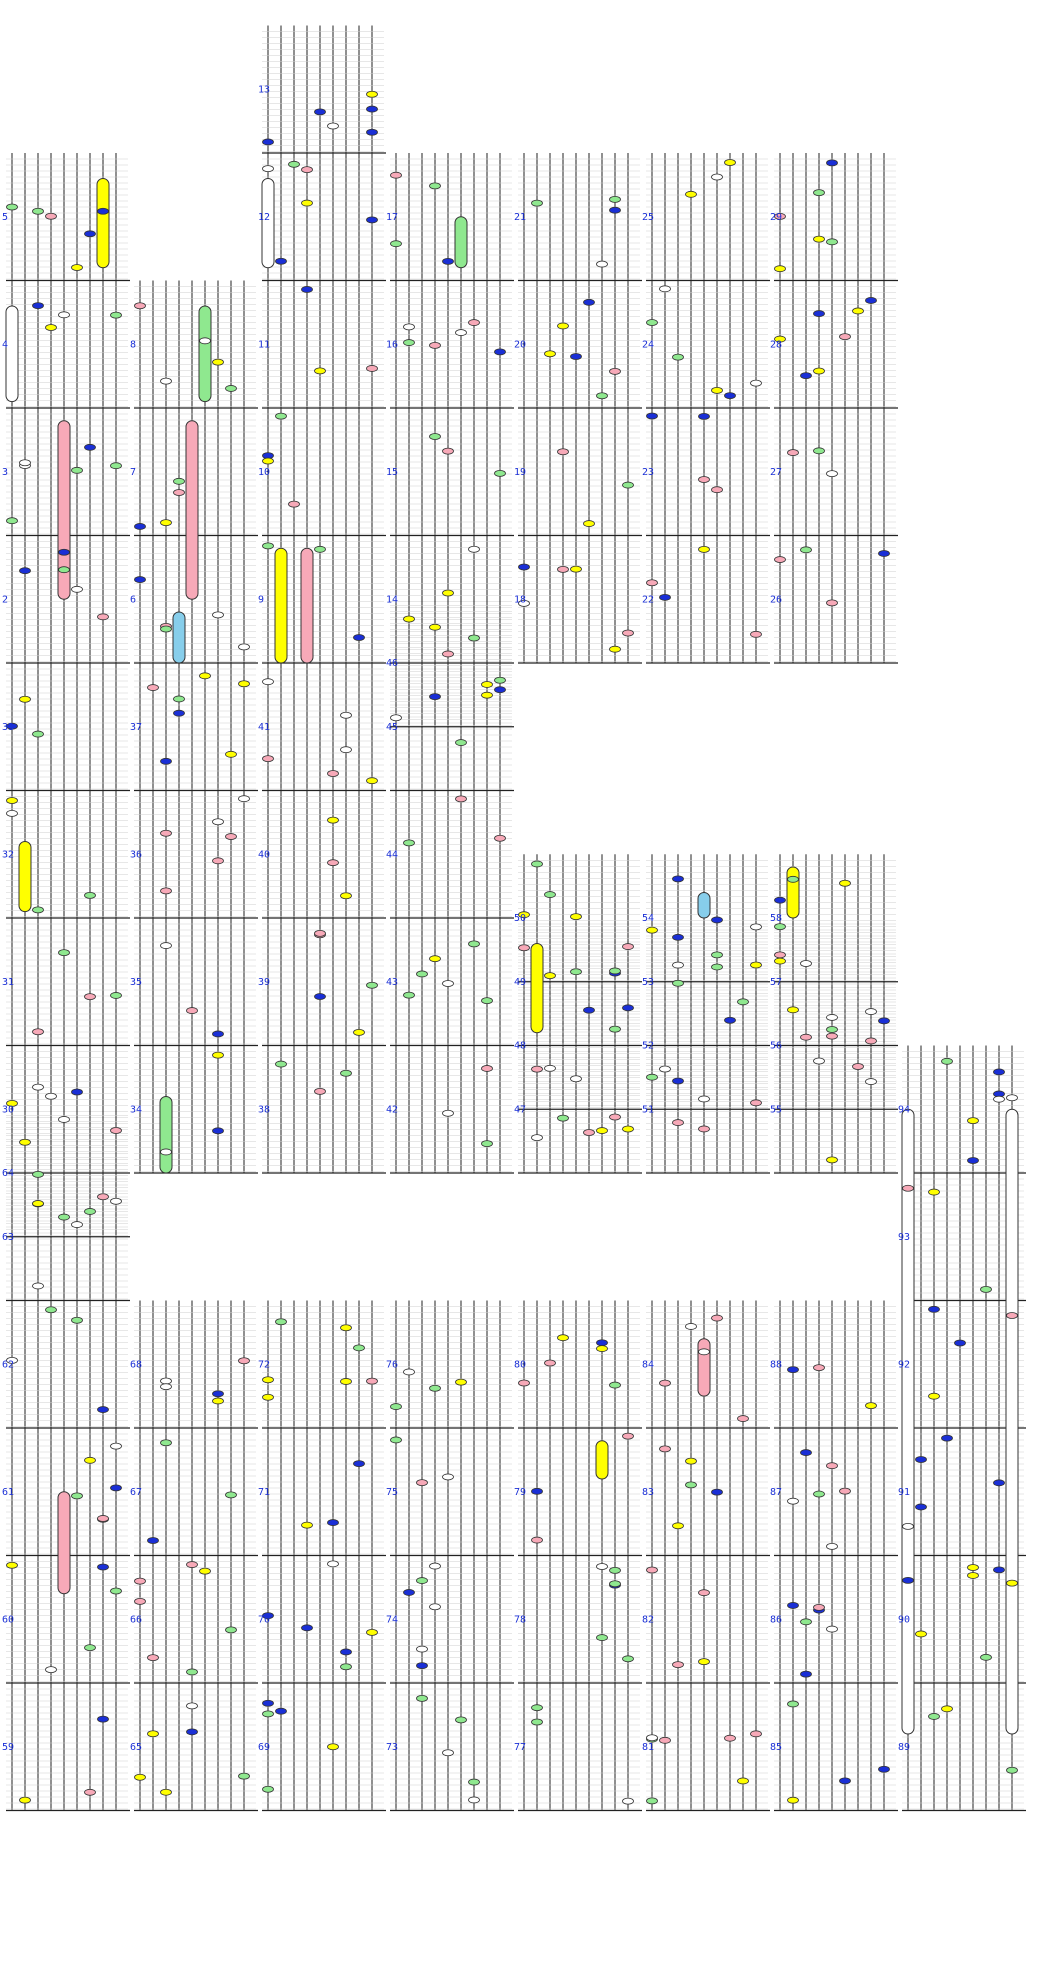 The height and width of the screenshot is (1966, 1055). Describe the element at coordinates (776, 1364) in the screenshot. I see `cell-label-88: 88` at that location.